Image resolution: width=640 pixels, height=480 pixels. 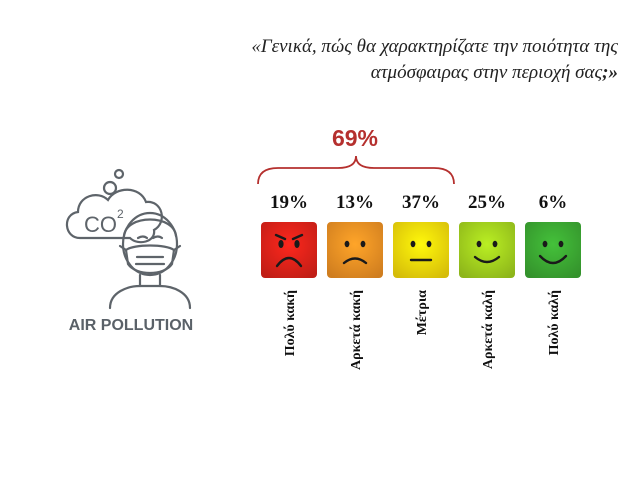 What do you see at coordinates (356, 170) in the screenshot?
I see `aggregate-bracket` at bounding box center [356, 170].